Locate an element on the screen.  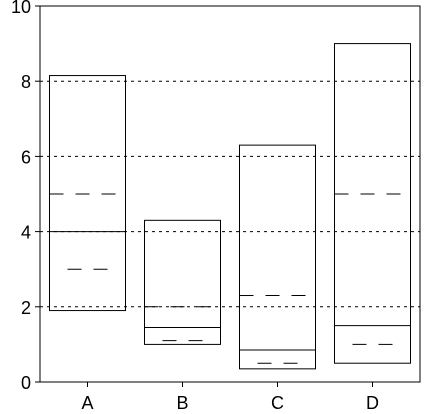
box-d is located at coordinates (372, 203).